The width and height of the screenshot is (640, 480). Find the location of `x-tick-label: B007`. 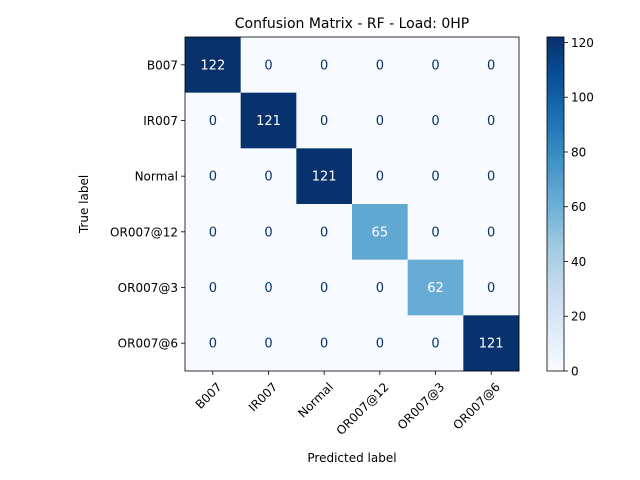

x-tick-label: B007 is located at coordinates (209, 396).